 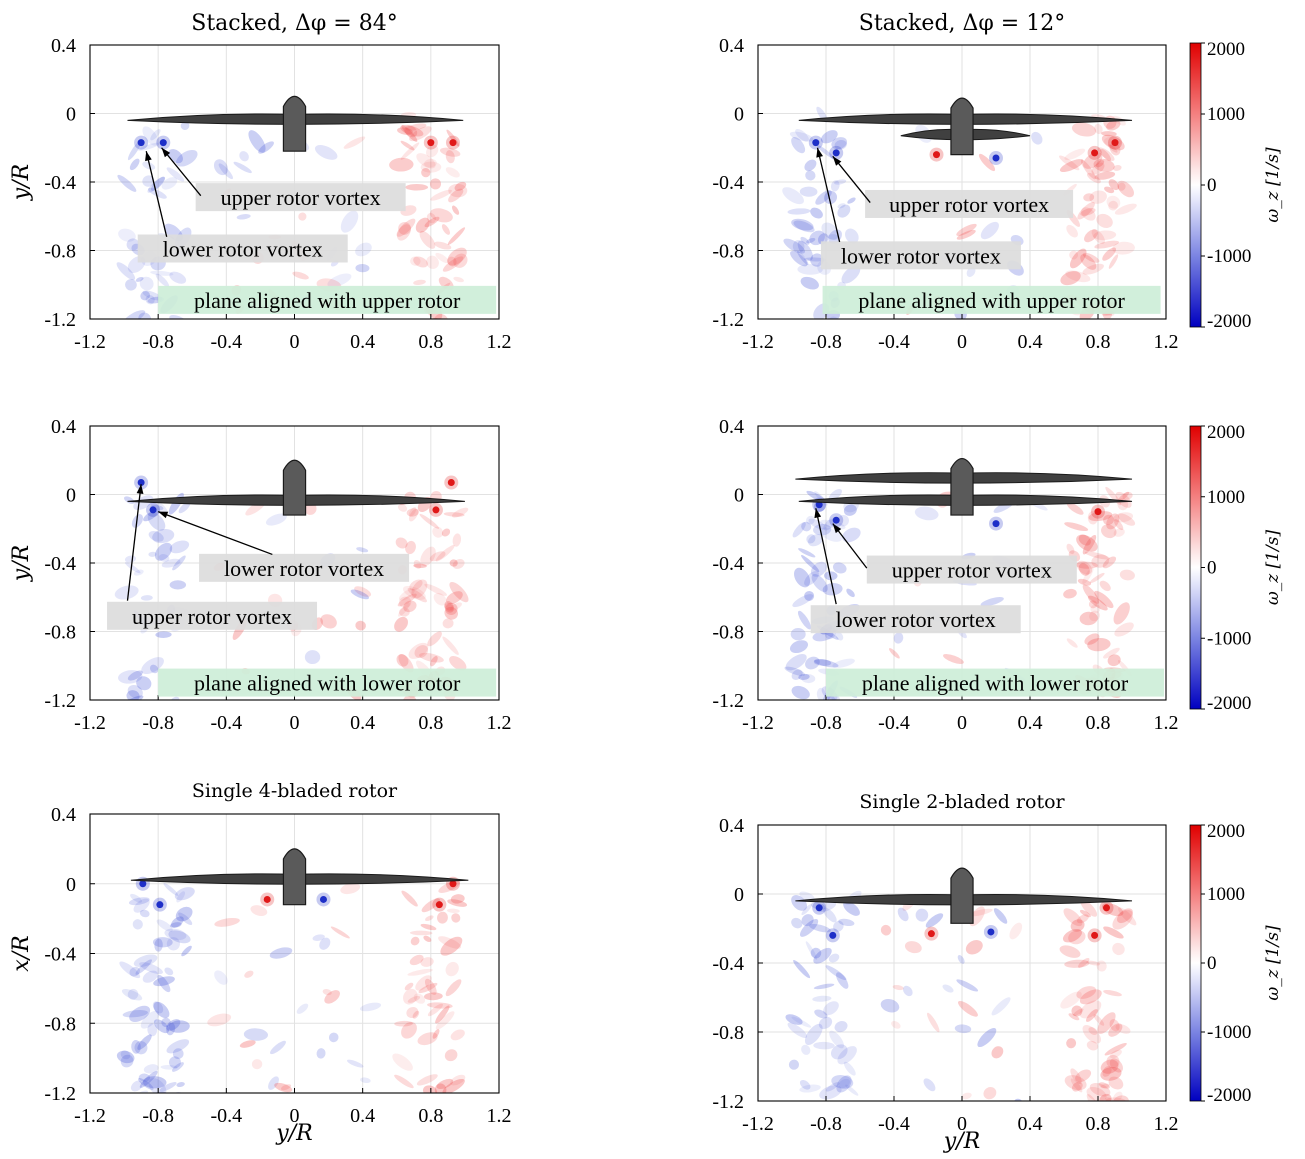 What do you see at coordinates (1236, 568) in the screenshot?
I see `colorbar-2: 2000 1000 0 -1000 -2000 ω_z [1/s]` at bounding box center [1236, 568].